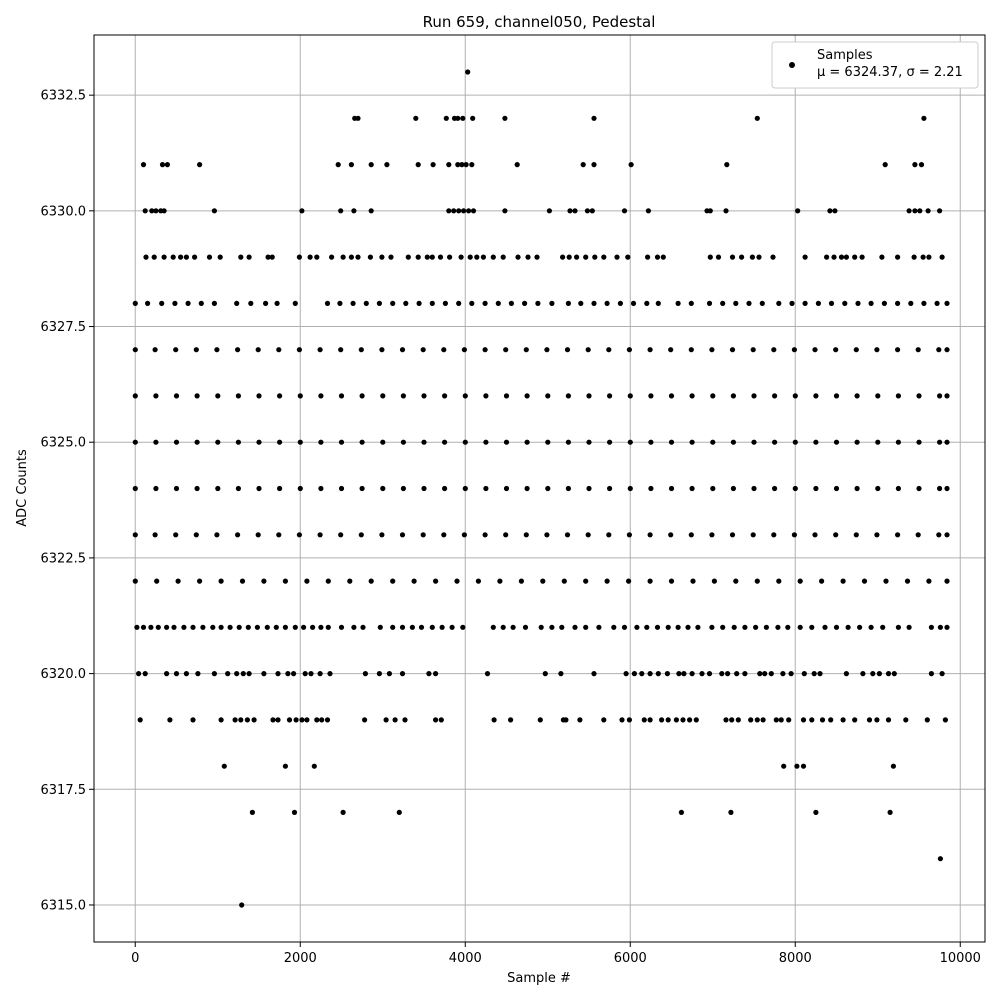 The height and width of the screenshot is (1000, 1000). I want to click on legend-box, so click(875, 65).